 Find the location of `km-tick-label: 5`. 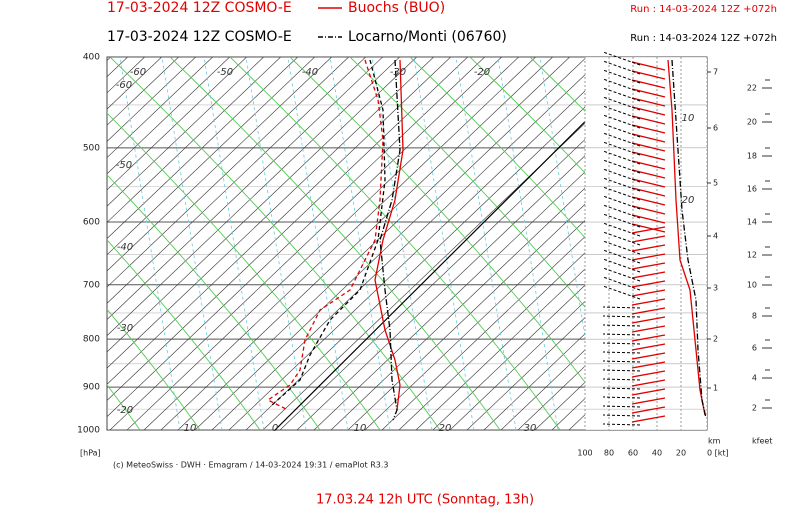

km-tick-label: 5 is located at coordinates (715, 183).